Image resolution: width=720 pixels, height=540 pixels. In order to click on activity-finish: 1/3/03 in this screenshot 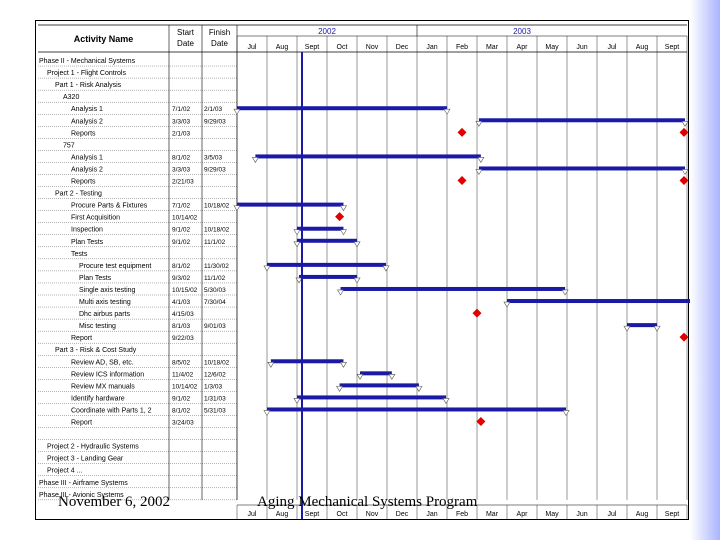, I will do `click(213, 386)`.